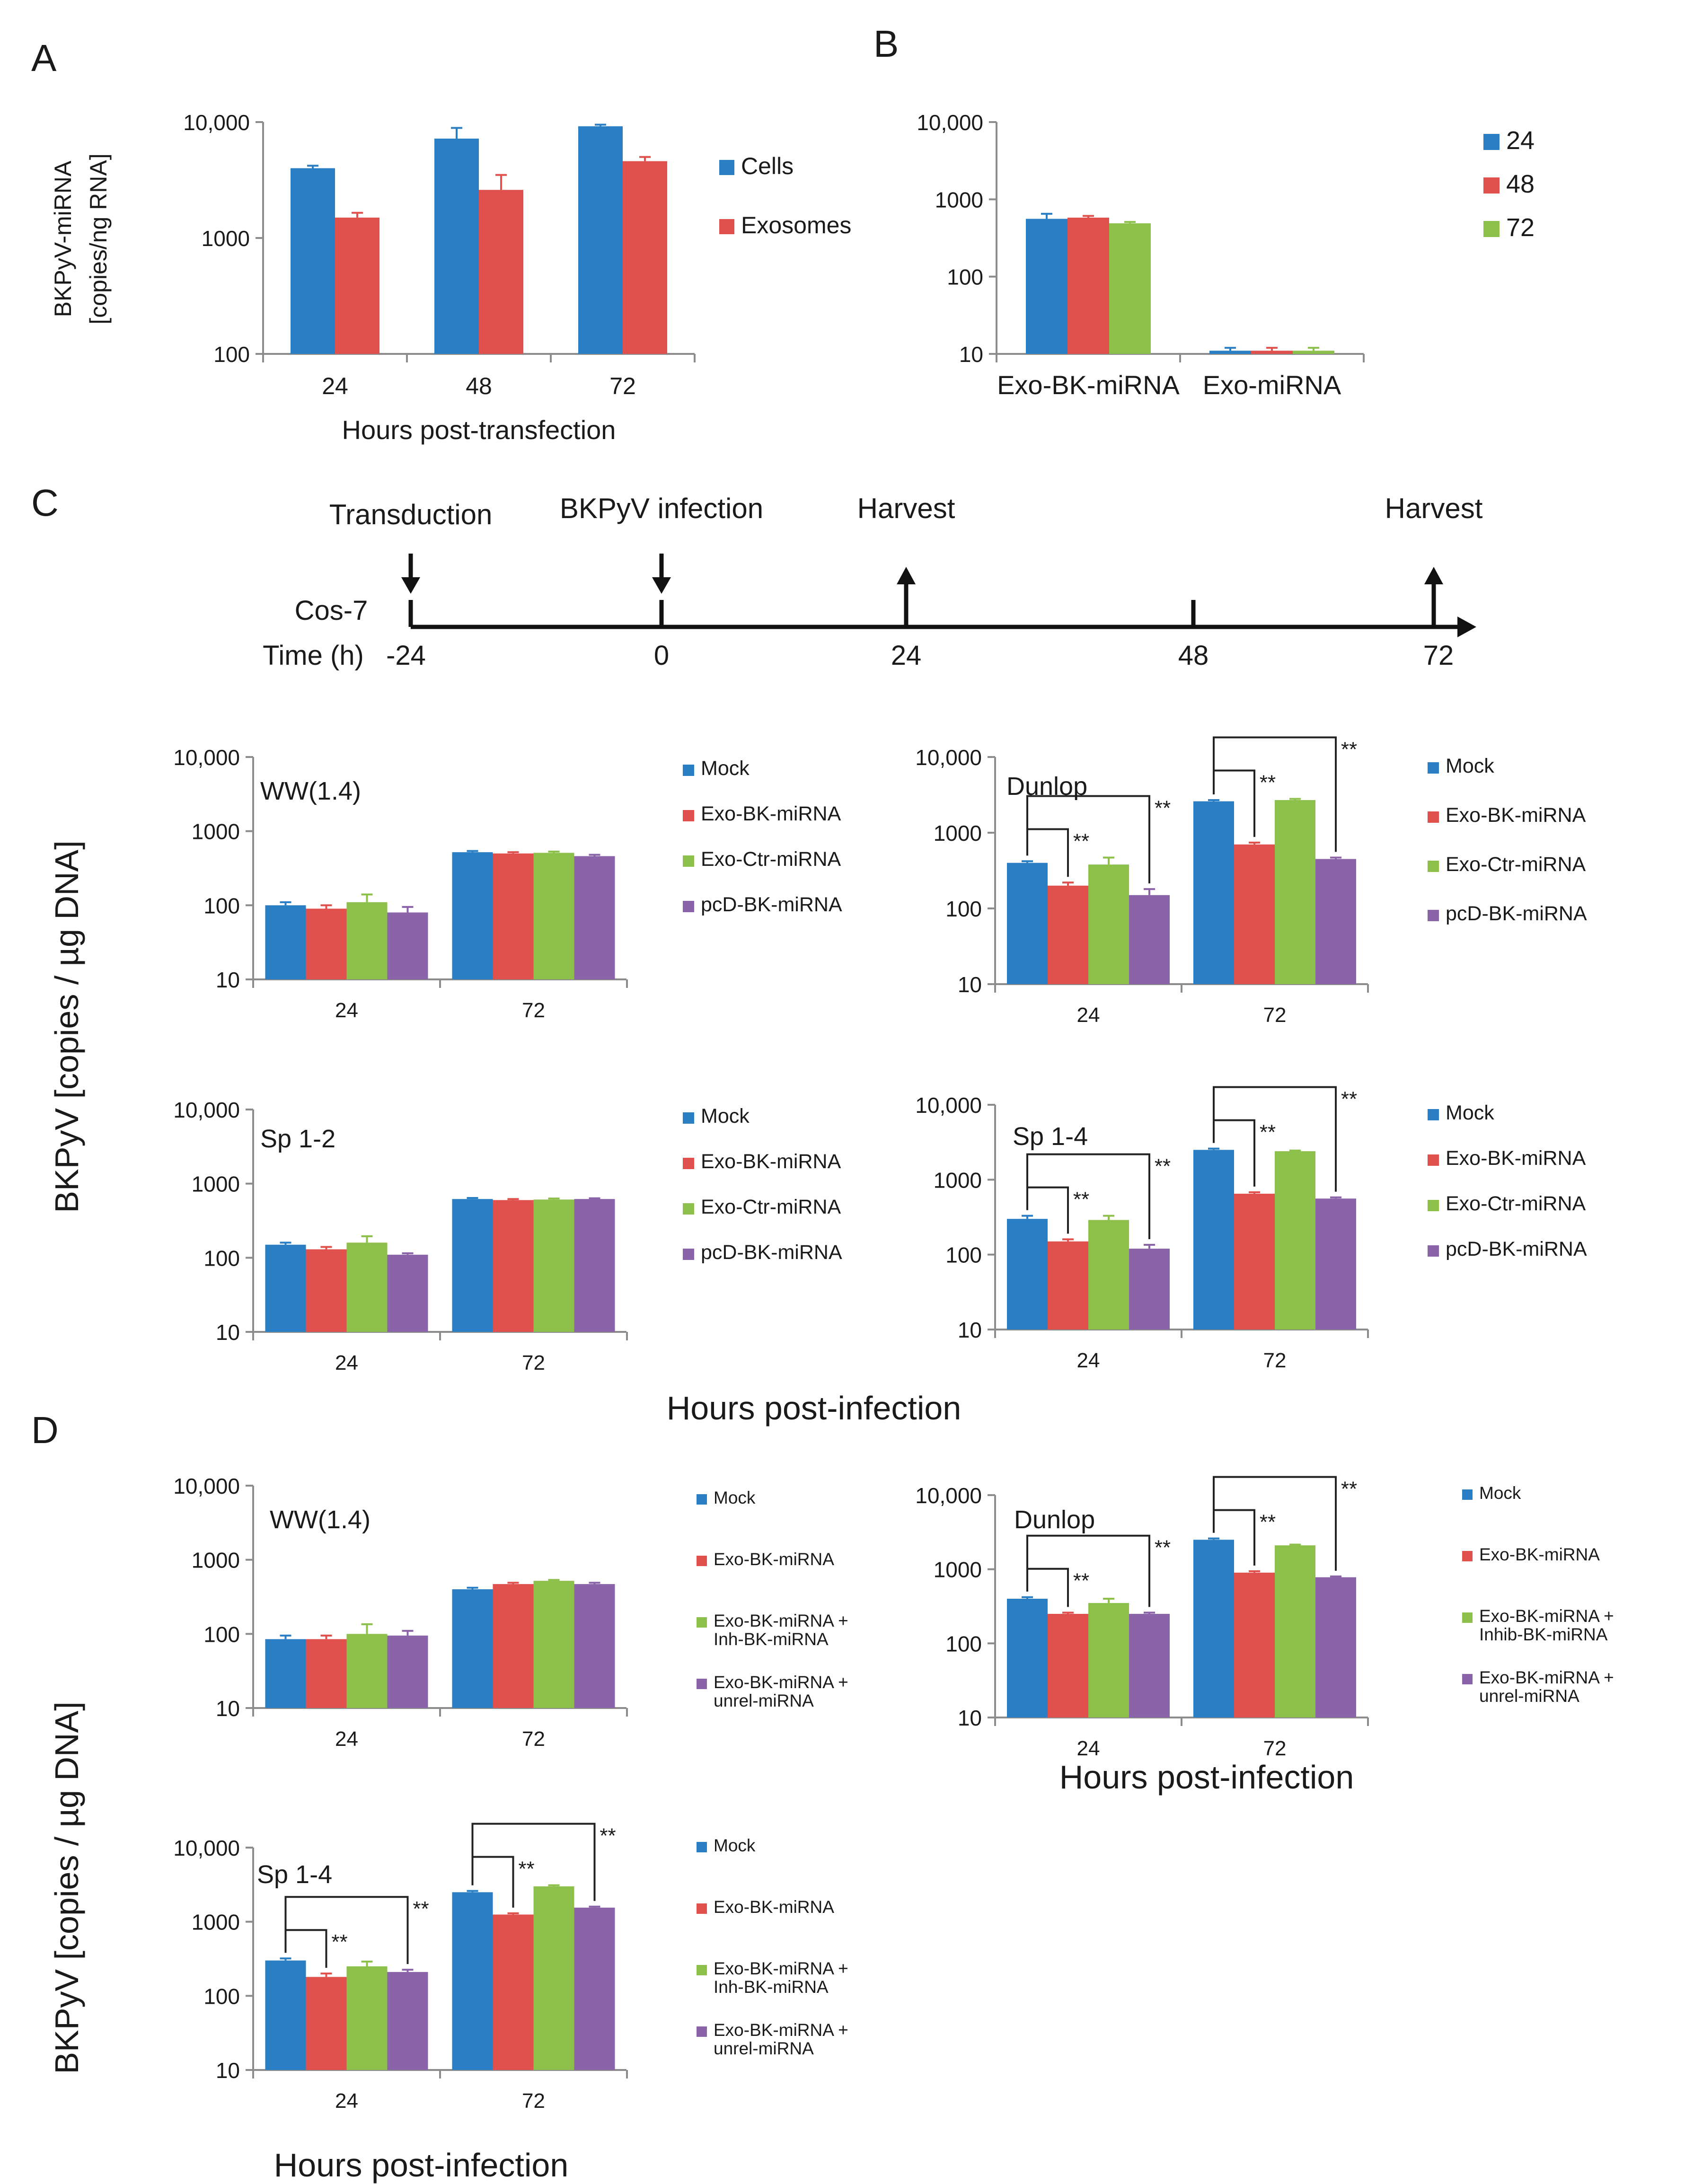  I want to click on arrow-up-harvest-24-head, so click(906, 575).